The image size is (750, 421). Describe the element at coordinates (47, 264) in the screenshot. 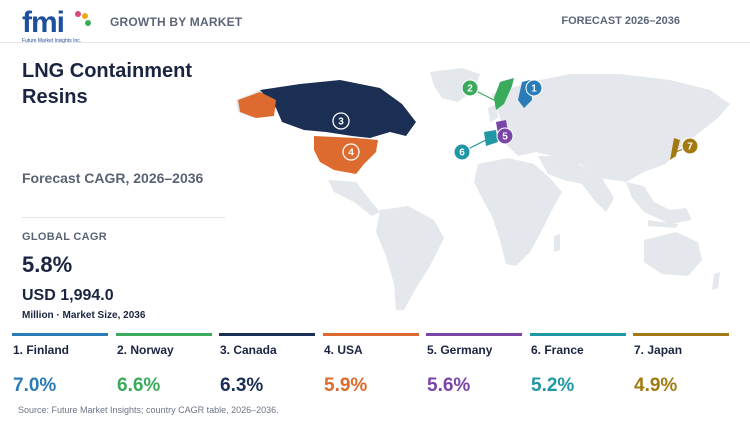

I see `global-cagr-value: 5.8%` at that location.